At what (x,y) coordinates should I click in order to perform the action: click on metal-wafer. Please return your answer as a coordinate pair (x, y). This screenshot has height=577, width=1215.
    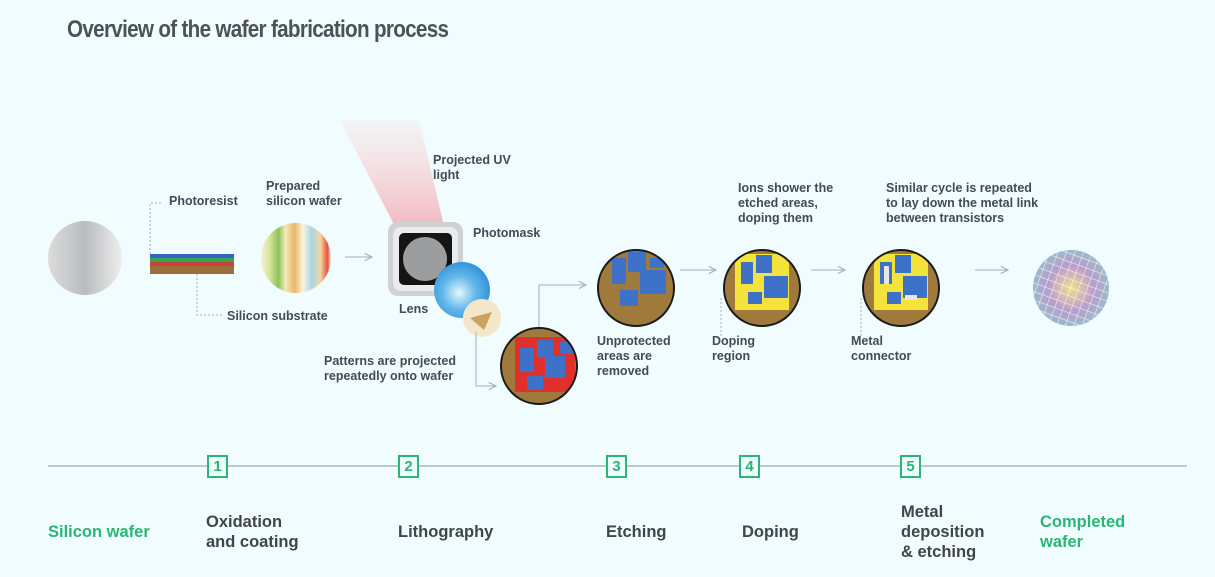
    Looking at the image, I should click on (901, 288).